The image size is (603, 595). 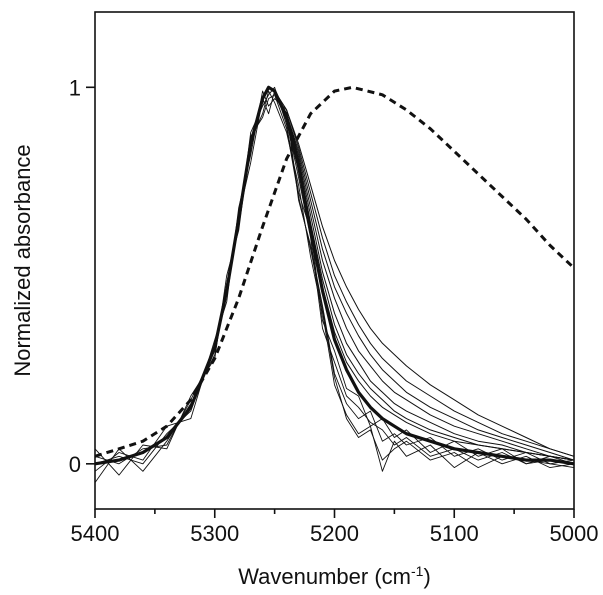 I want to click on x-axis-label-exp: -1, so click(x=417, y=571).